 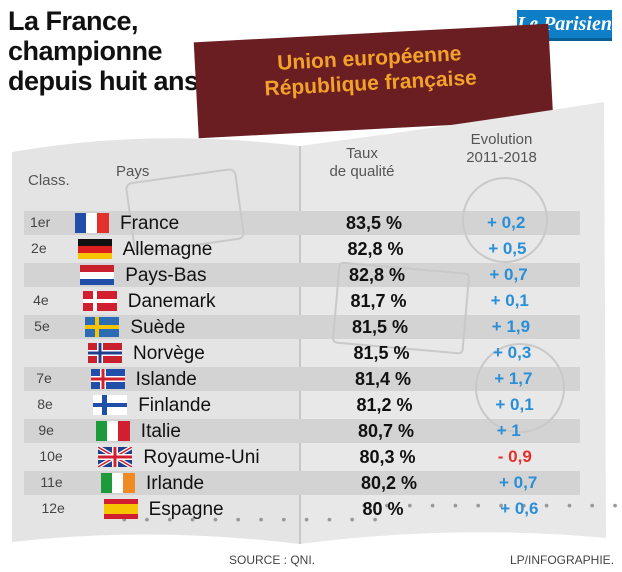 I want to click on table-row: 7e Islande 81,4 % + 1,7, so click(x=311, y=380).